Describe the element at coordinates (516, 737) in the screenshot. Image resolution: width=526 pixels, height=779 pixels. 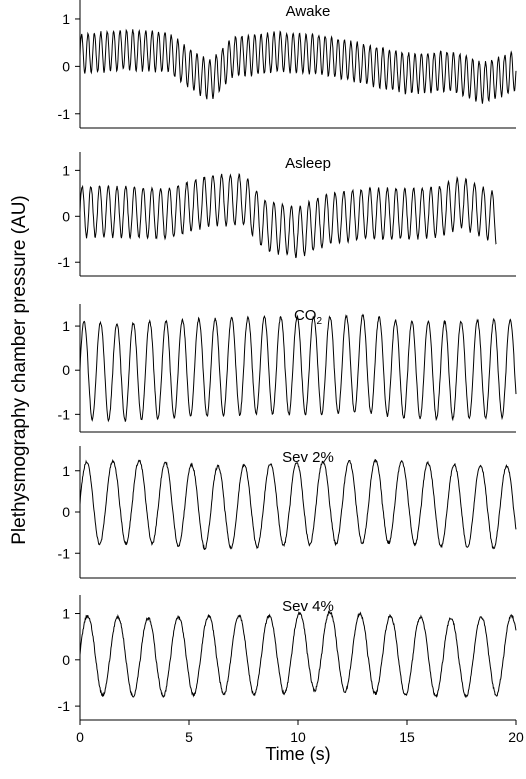
I see `x-tick-label: 20` at that location.